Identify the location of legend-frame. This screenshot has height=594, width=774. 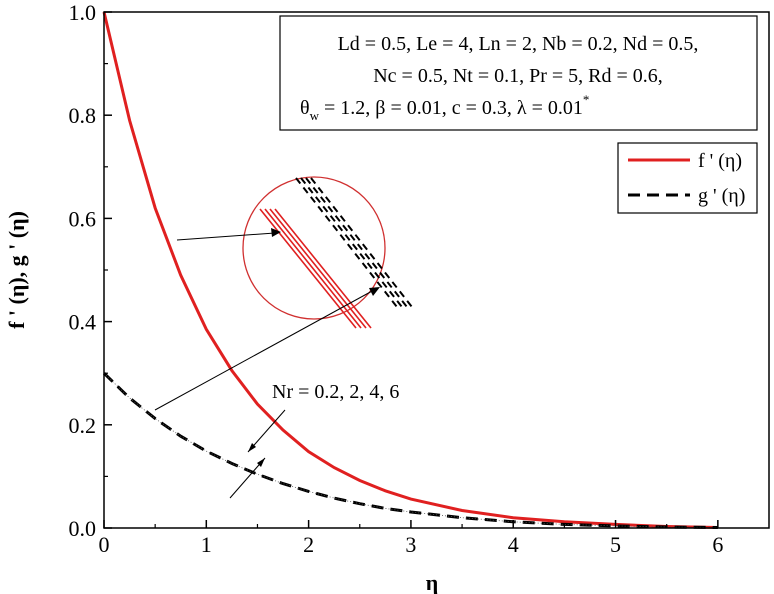
(687, 178).